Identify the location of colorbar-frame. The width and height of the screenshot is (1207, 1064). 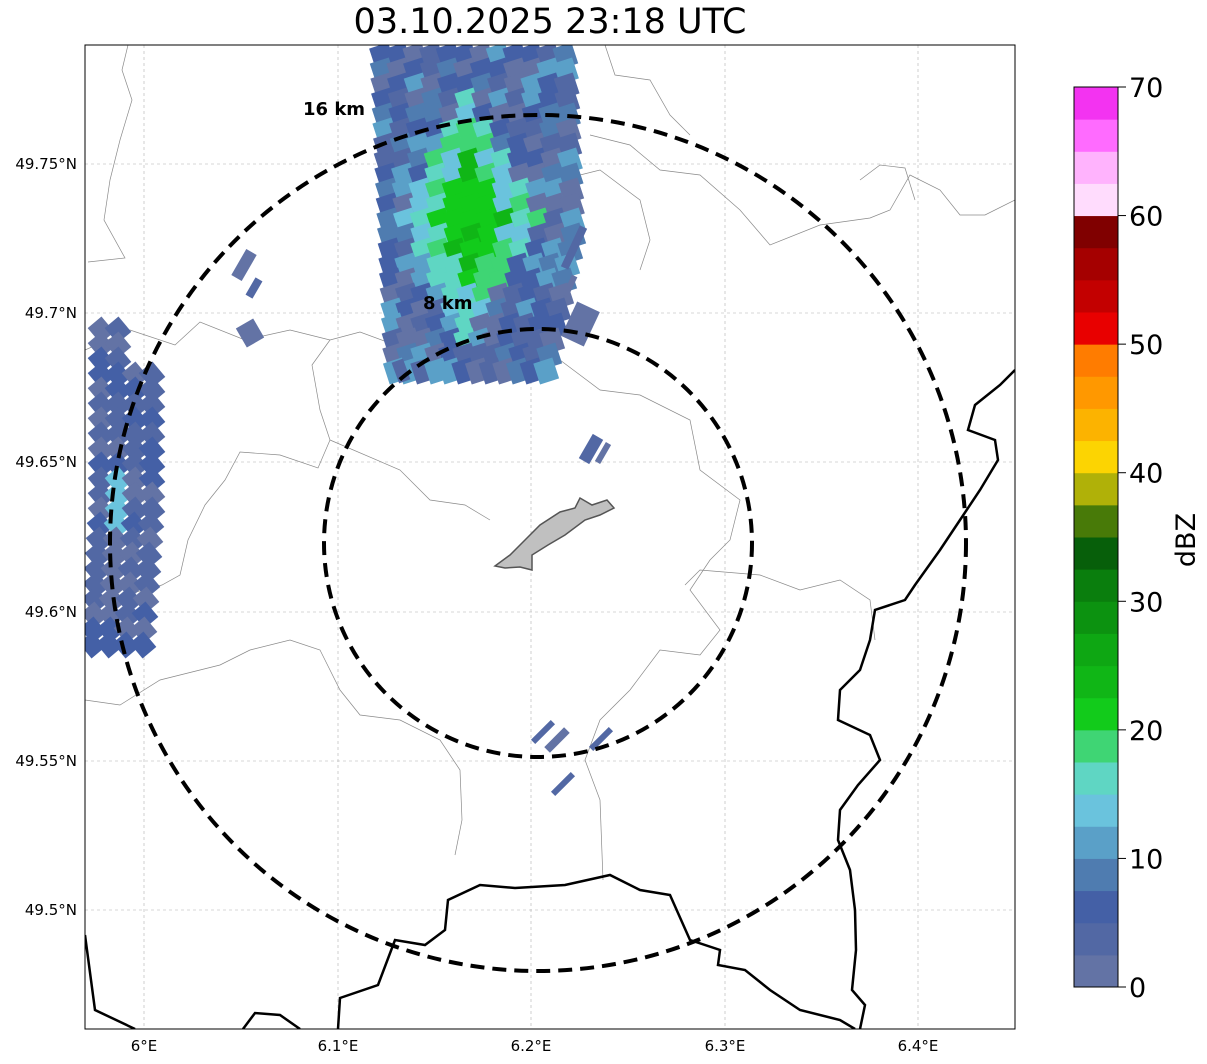
(1096, 537).